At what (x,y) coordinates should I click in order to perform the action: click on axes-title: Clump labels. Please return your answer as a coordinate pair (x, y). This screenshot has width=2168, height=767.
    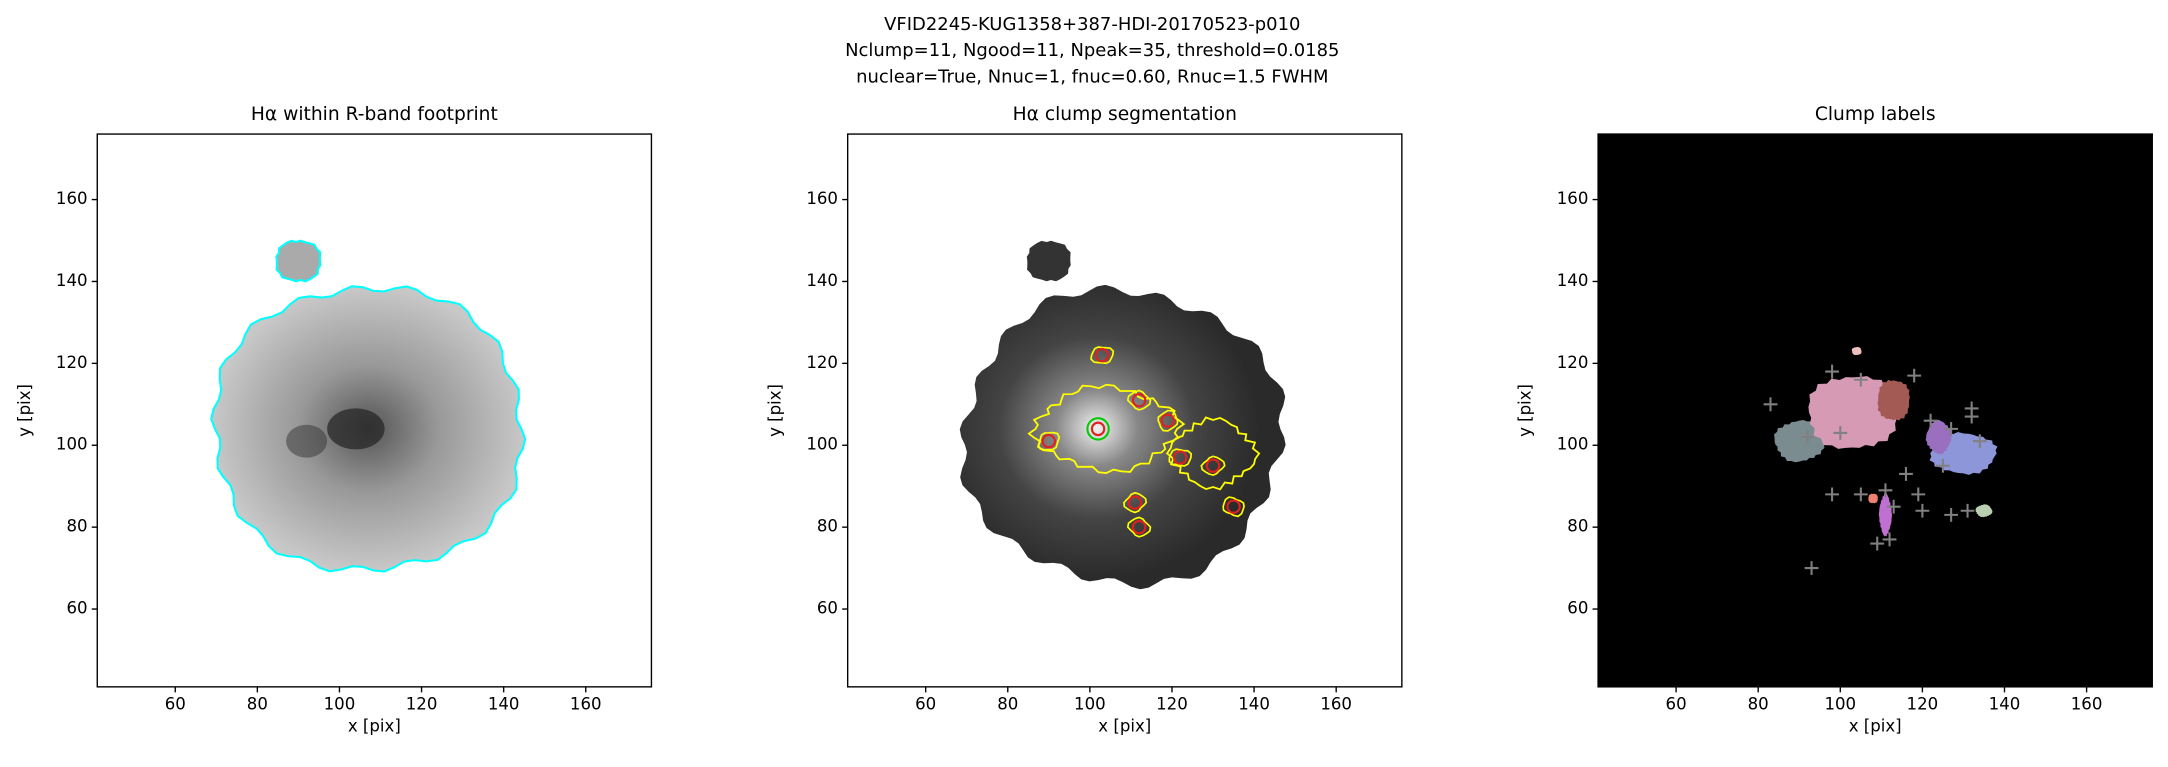
    Looking at the image, I should click on (1875, 114).